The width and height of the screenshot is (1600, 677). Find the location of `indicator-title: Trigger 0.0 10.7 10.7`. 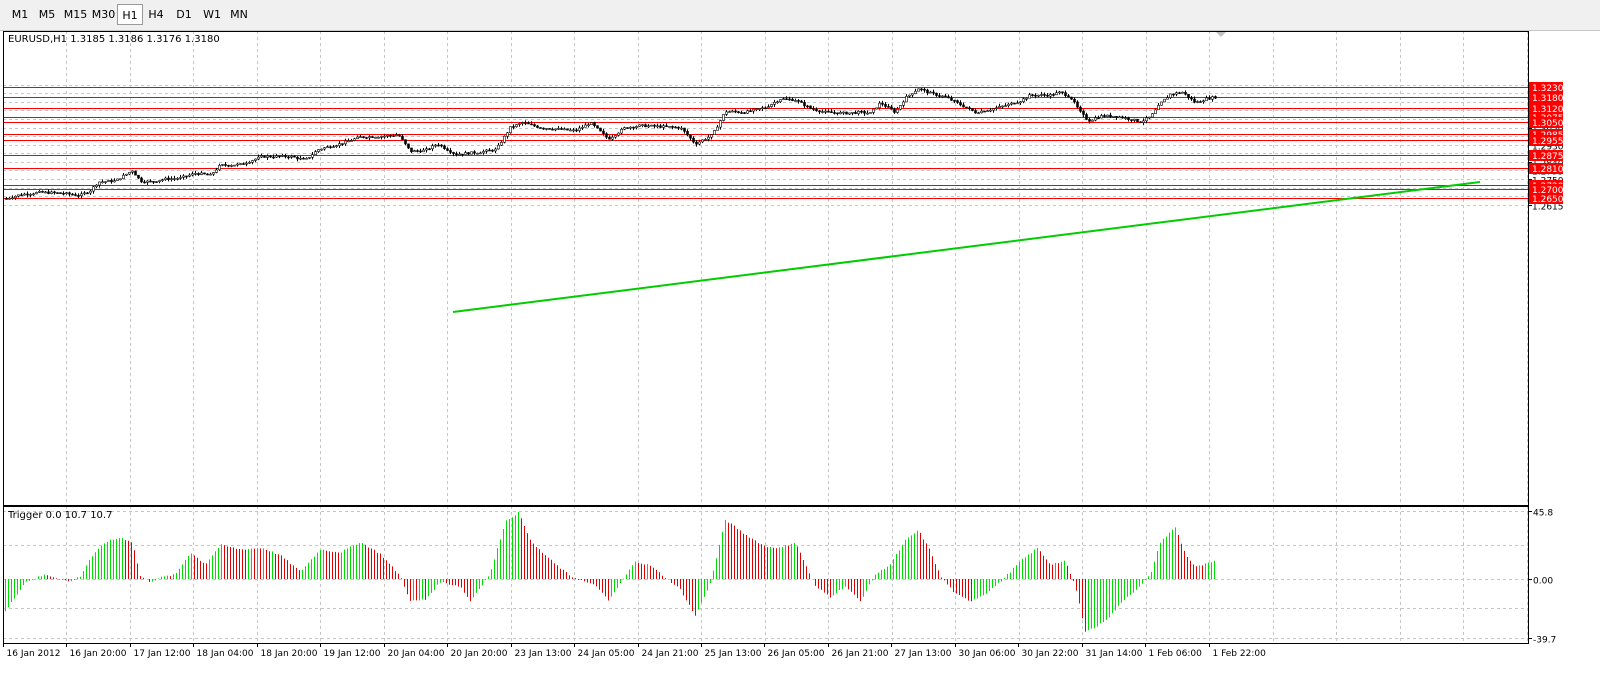

indicator-title: Trigger 0.0 10.7 10.7 is located at coordinates (59, 515).